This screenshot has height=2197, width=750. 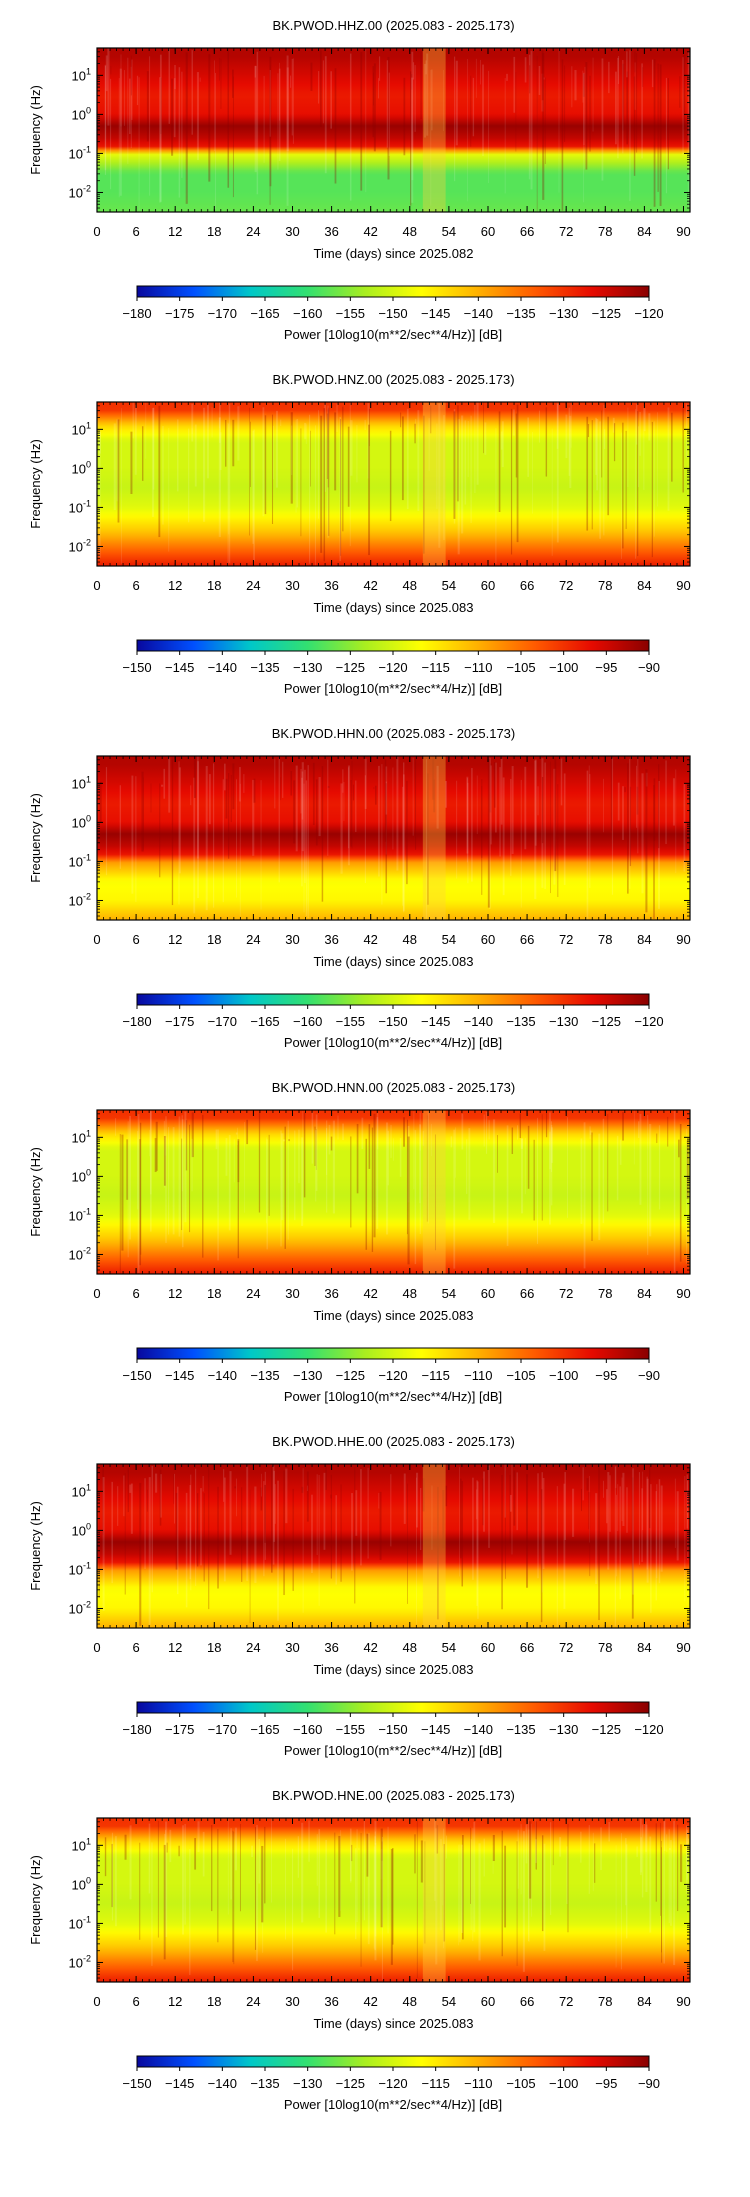 What do you see at coordinates (394, 1087) in the screenshot?
I see `panel-title: BK.PWOD.HNN.00 (2025.083 - 2025.173)` at bounding box center [394, 1087].